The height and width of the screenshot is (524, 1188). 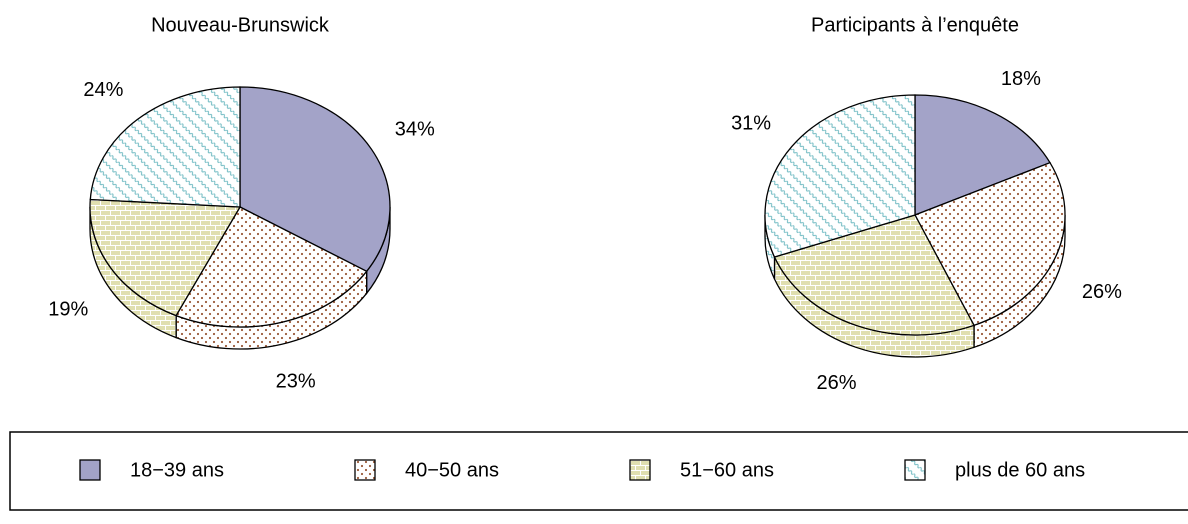 I want to click on data-label: 19%, so click(x=68, y=310).